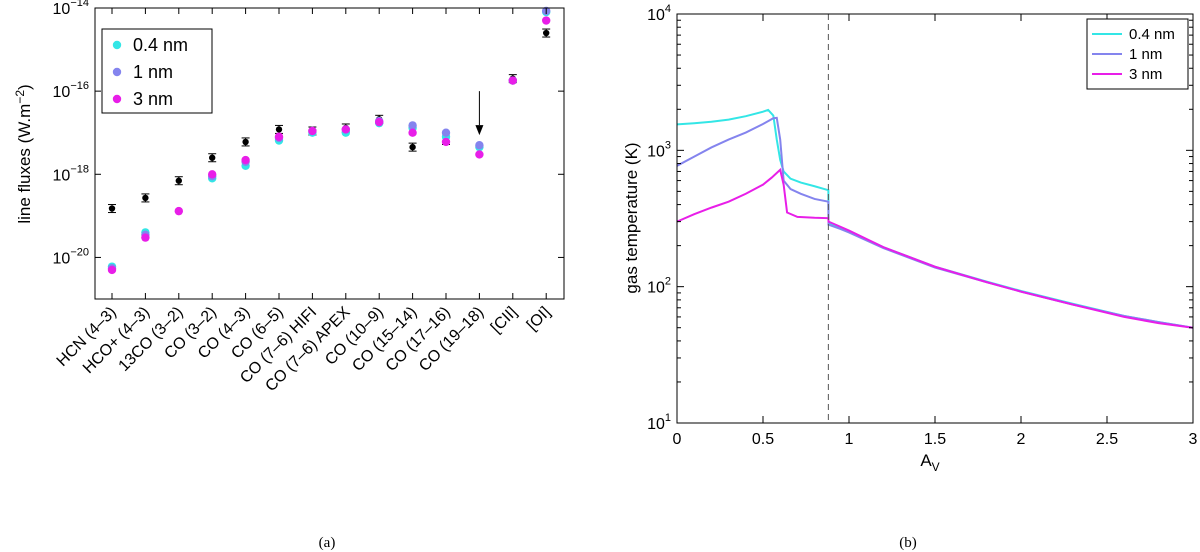  I want to click on panel-b-xtick-label: 3, so click(1193, 439).